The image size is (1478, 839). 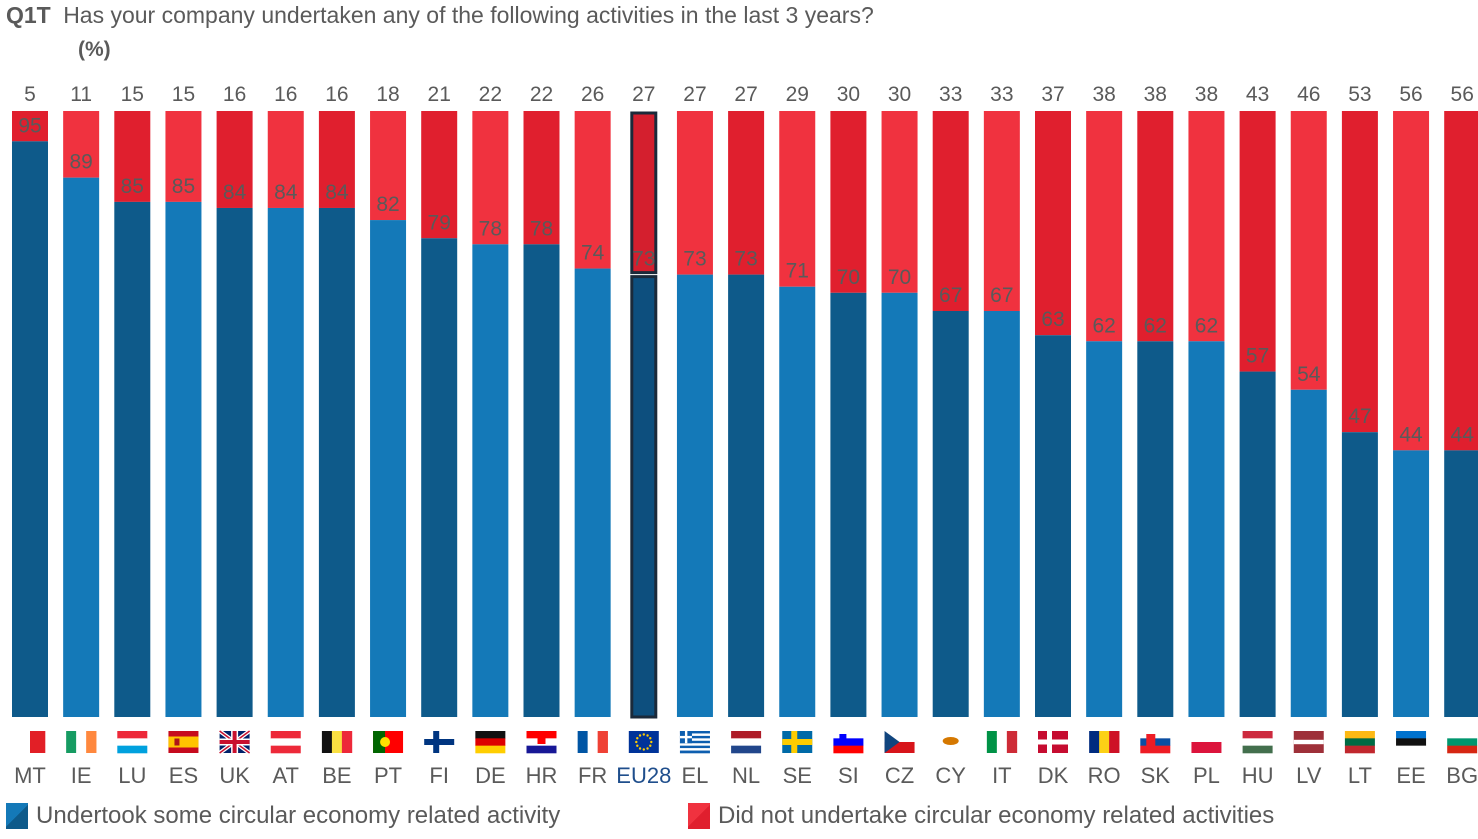 I want to click on bar-did-not-lu, so click(x=132, y=156).